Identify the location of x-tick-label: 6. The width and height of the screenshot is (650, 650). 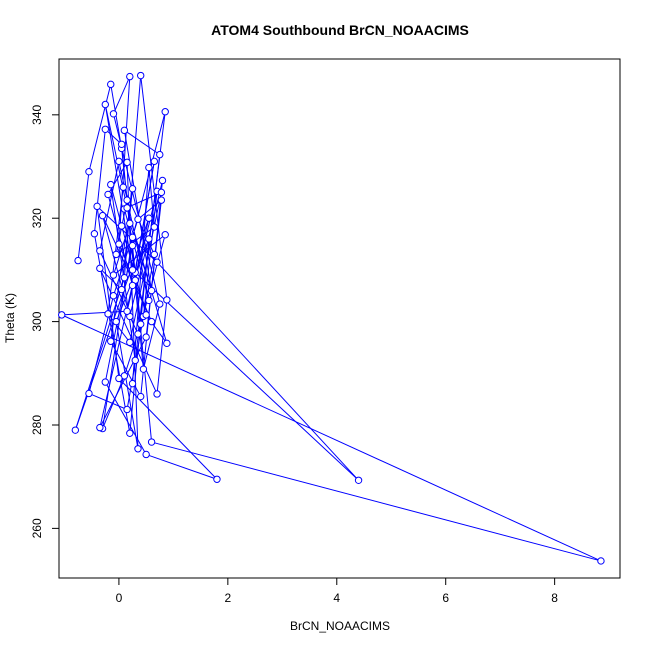
(445, 598).